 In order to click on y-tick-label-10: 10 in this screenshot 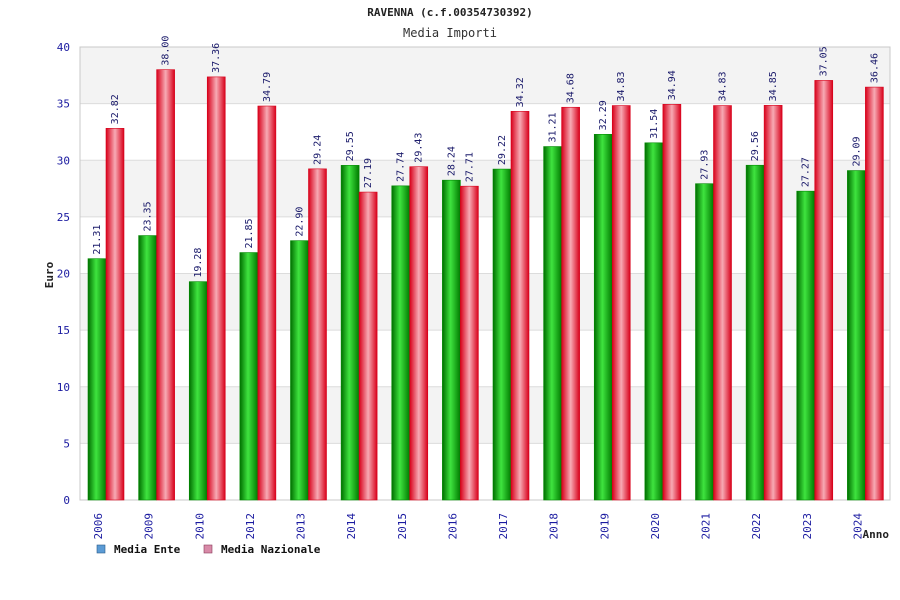, I will do `click(63, 387)`.